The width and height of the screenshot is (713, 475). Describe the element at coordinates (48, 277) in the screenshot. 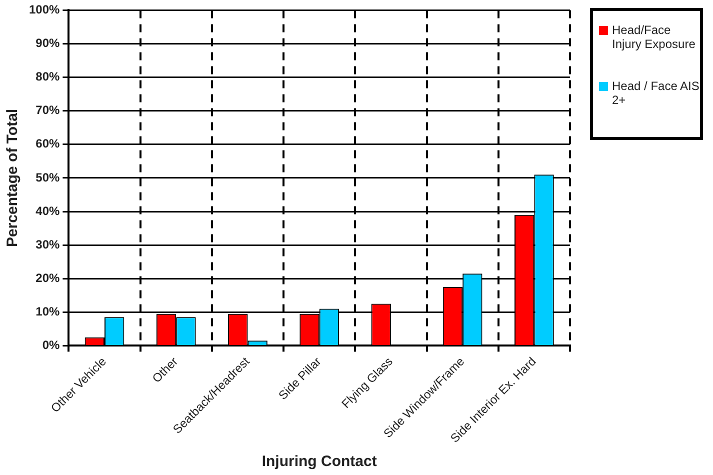

I see `y-tick-label: 20%` at that location.